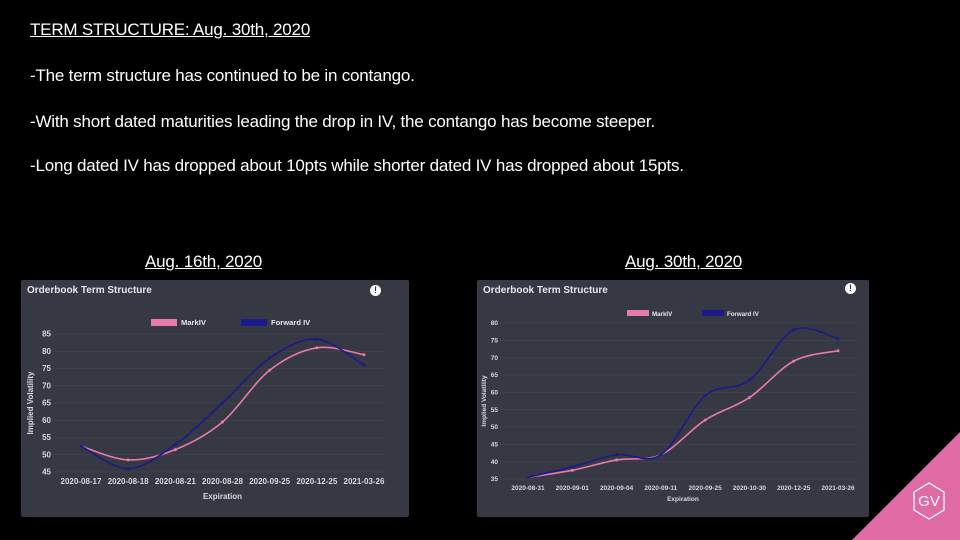 This screenshot has width=960, height=540. Describe the element at coordinates (495, 462) in the screenshot. I see `y-tick-label: 40` at that location.